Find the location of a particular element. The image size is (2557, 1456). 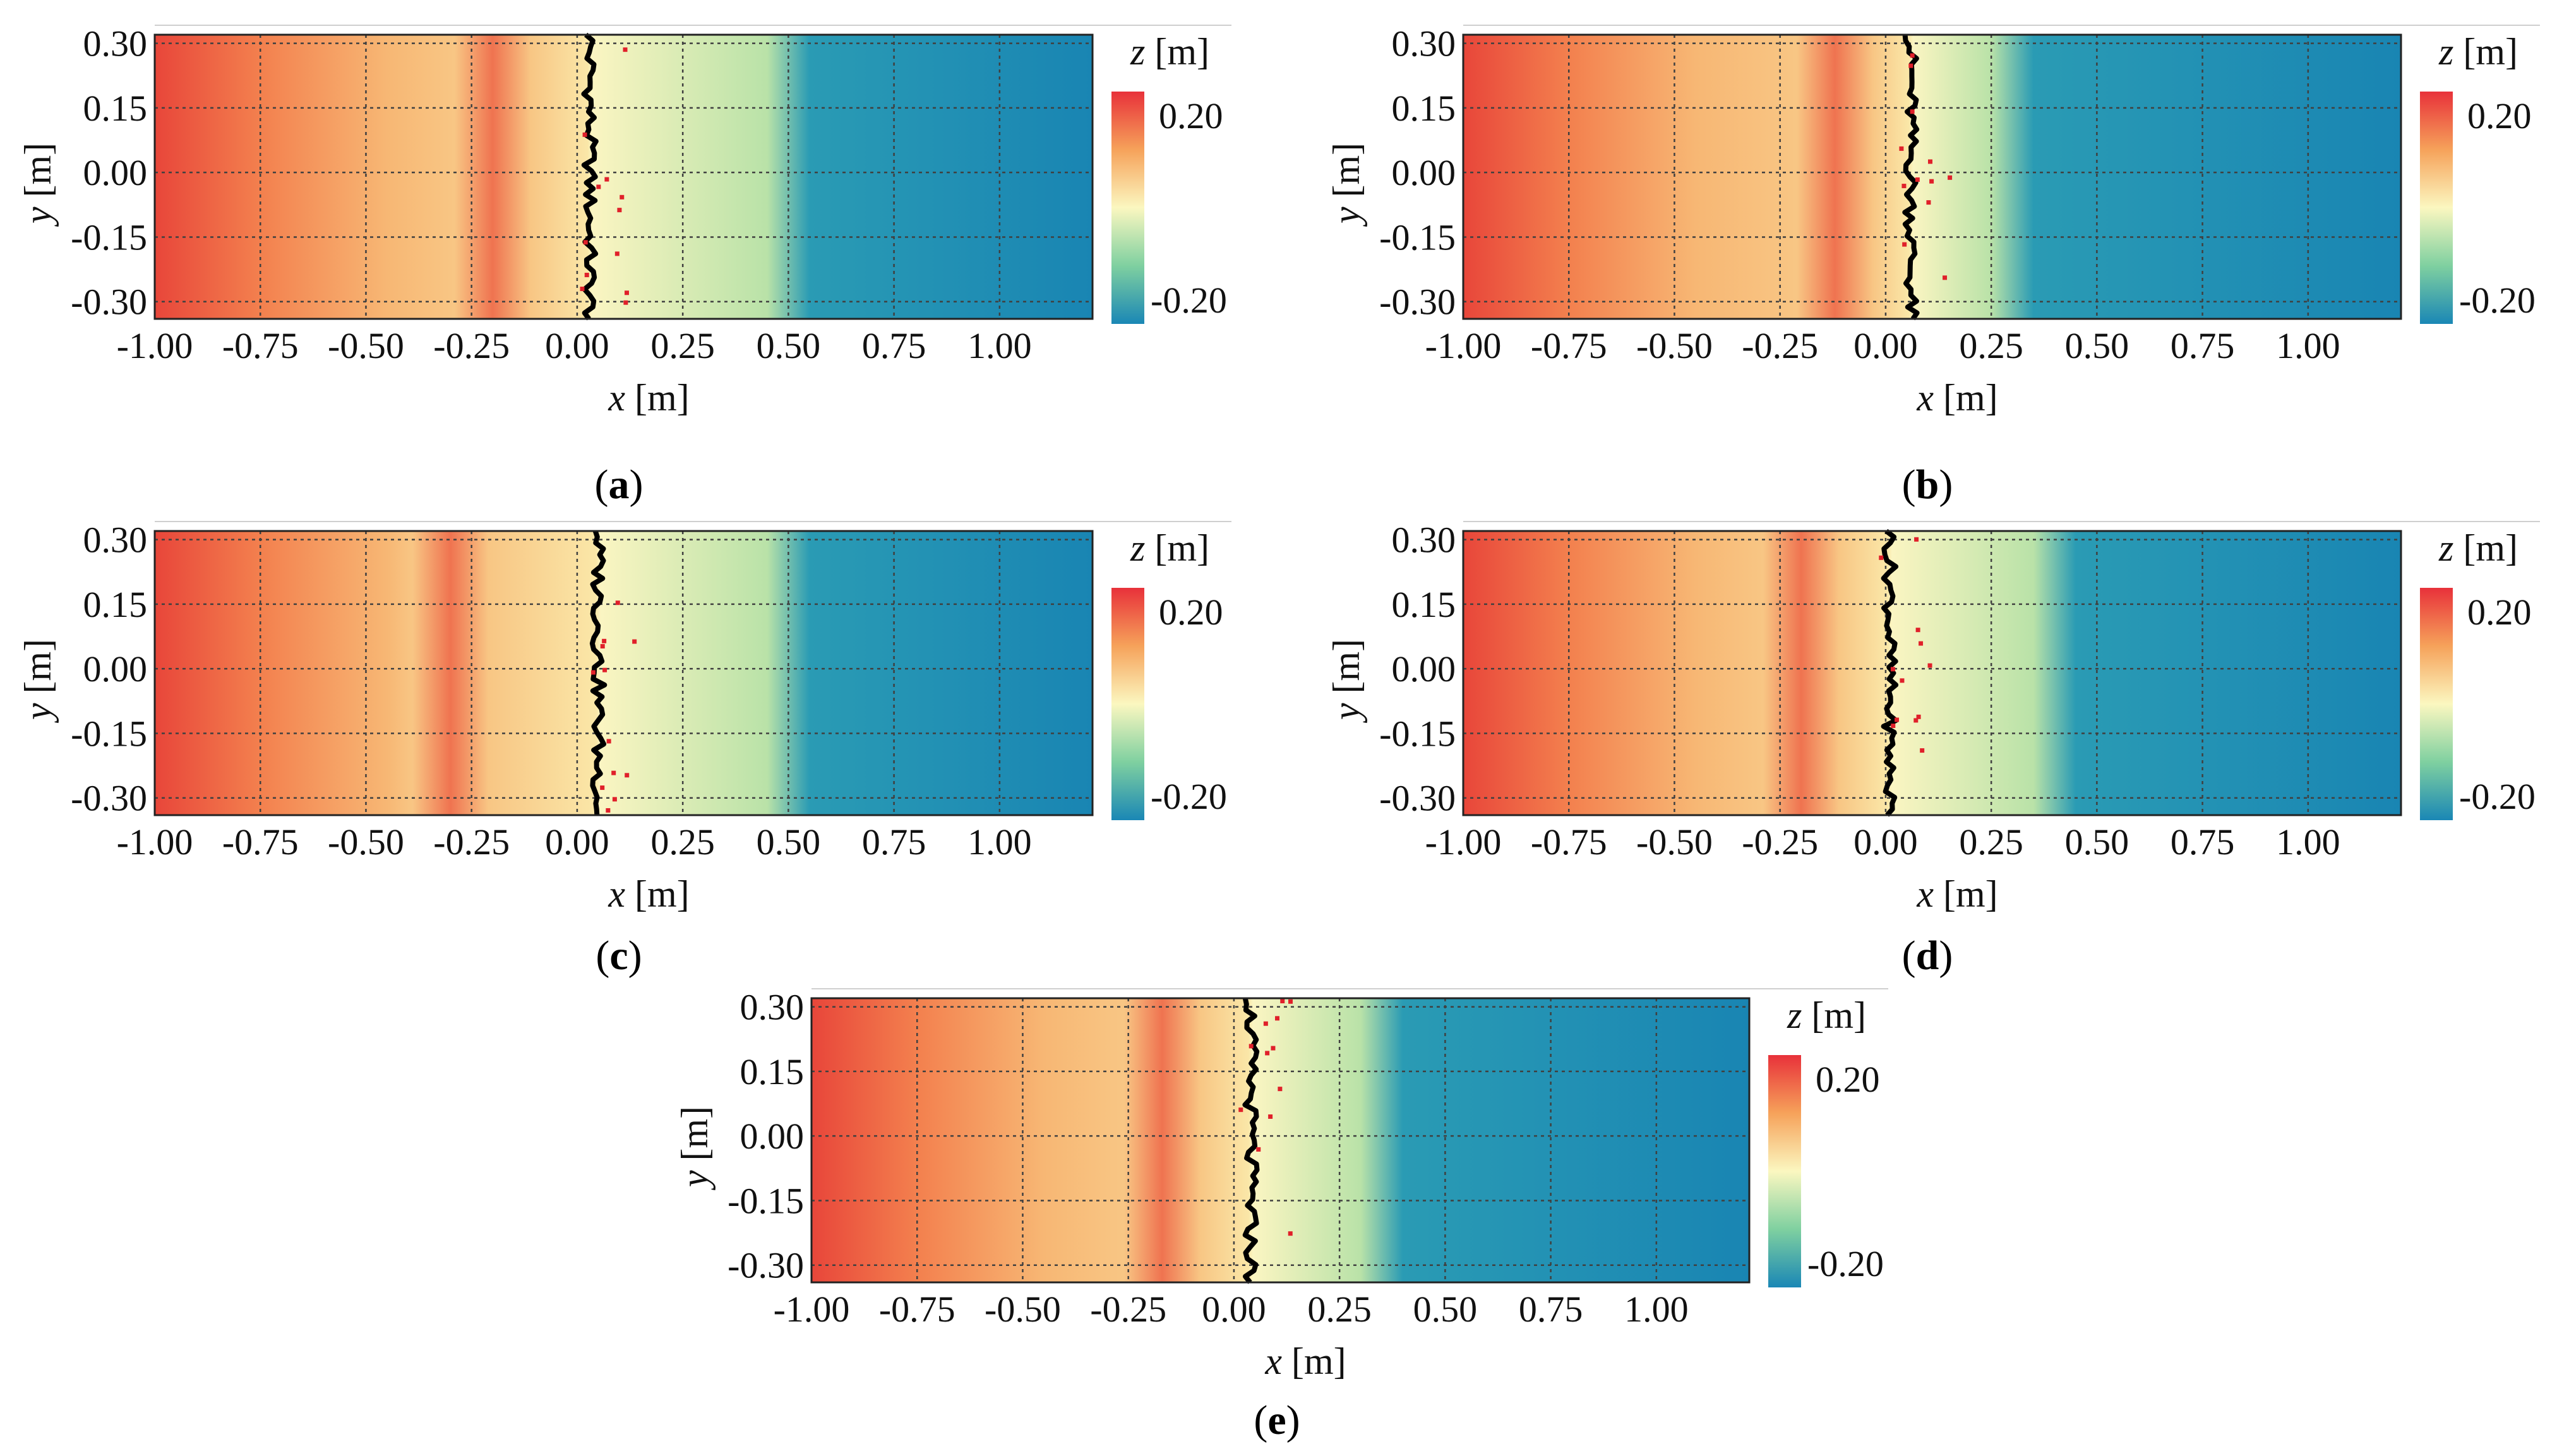

caption-d: (d) is located at coordinates (1927, 956).